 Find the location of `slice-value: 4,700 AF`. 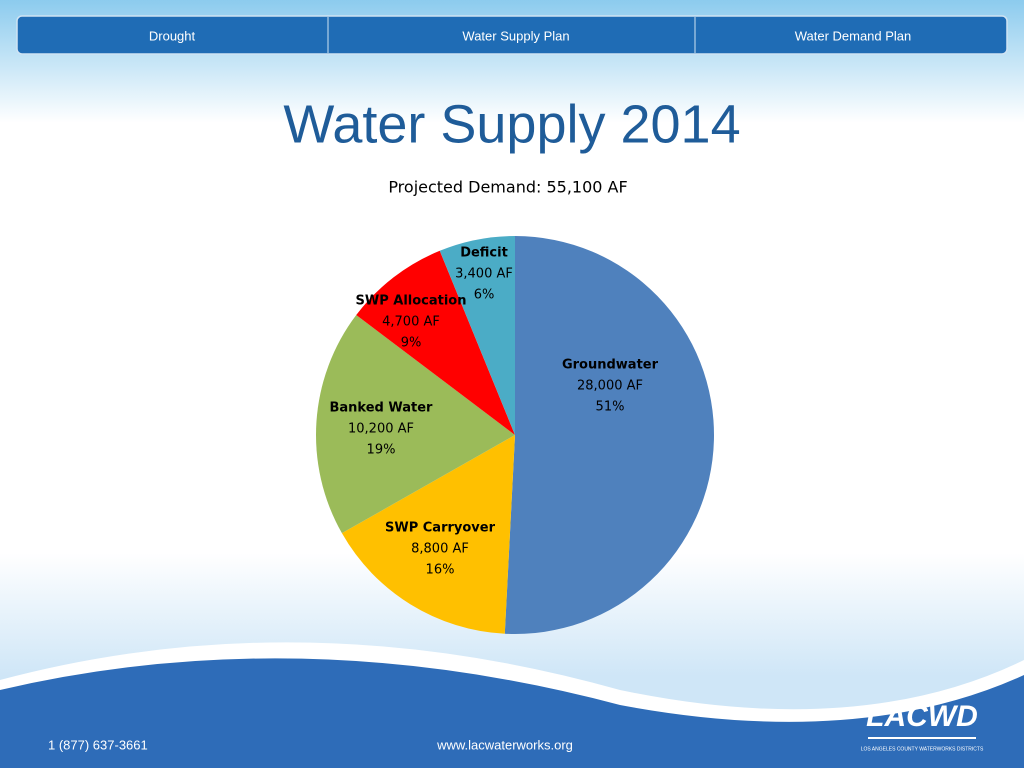

slice-value: 4,700 AF is located at coordinates (411, 322).